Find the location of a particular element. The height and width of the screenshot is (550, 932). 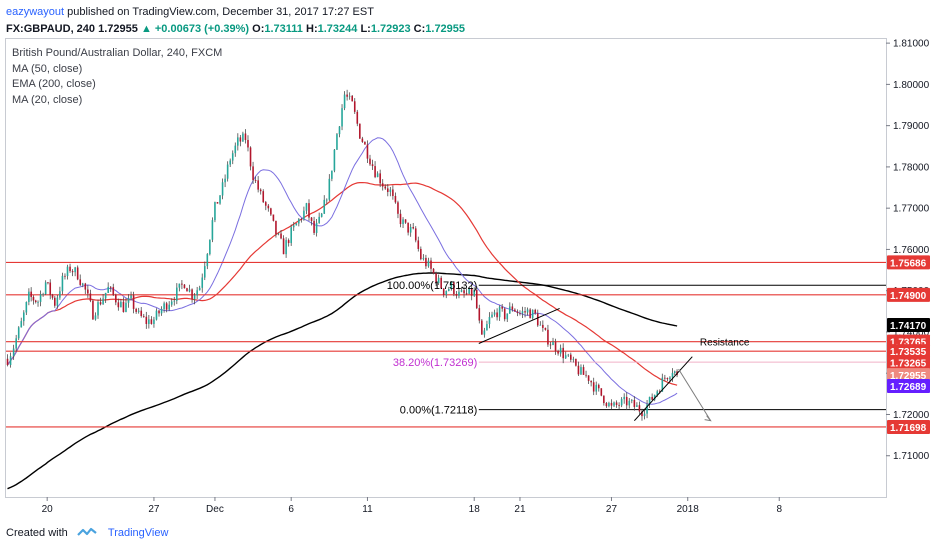

x-tick-label: 27 is located at coordinates (154, 509).